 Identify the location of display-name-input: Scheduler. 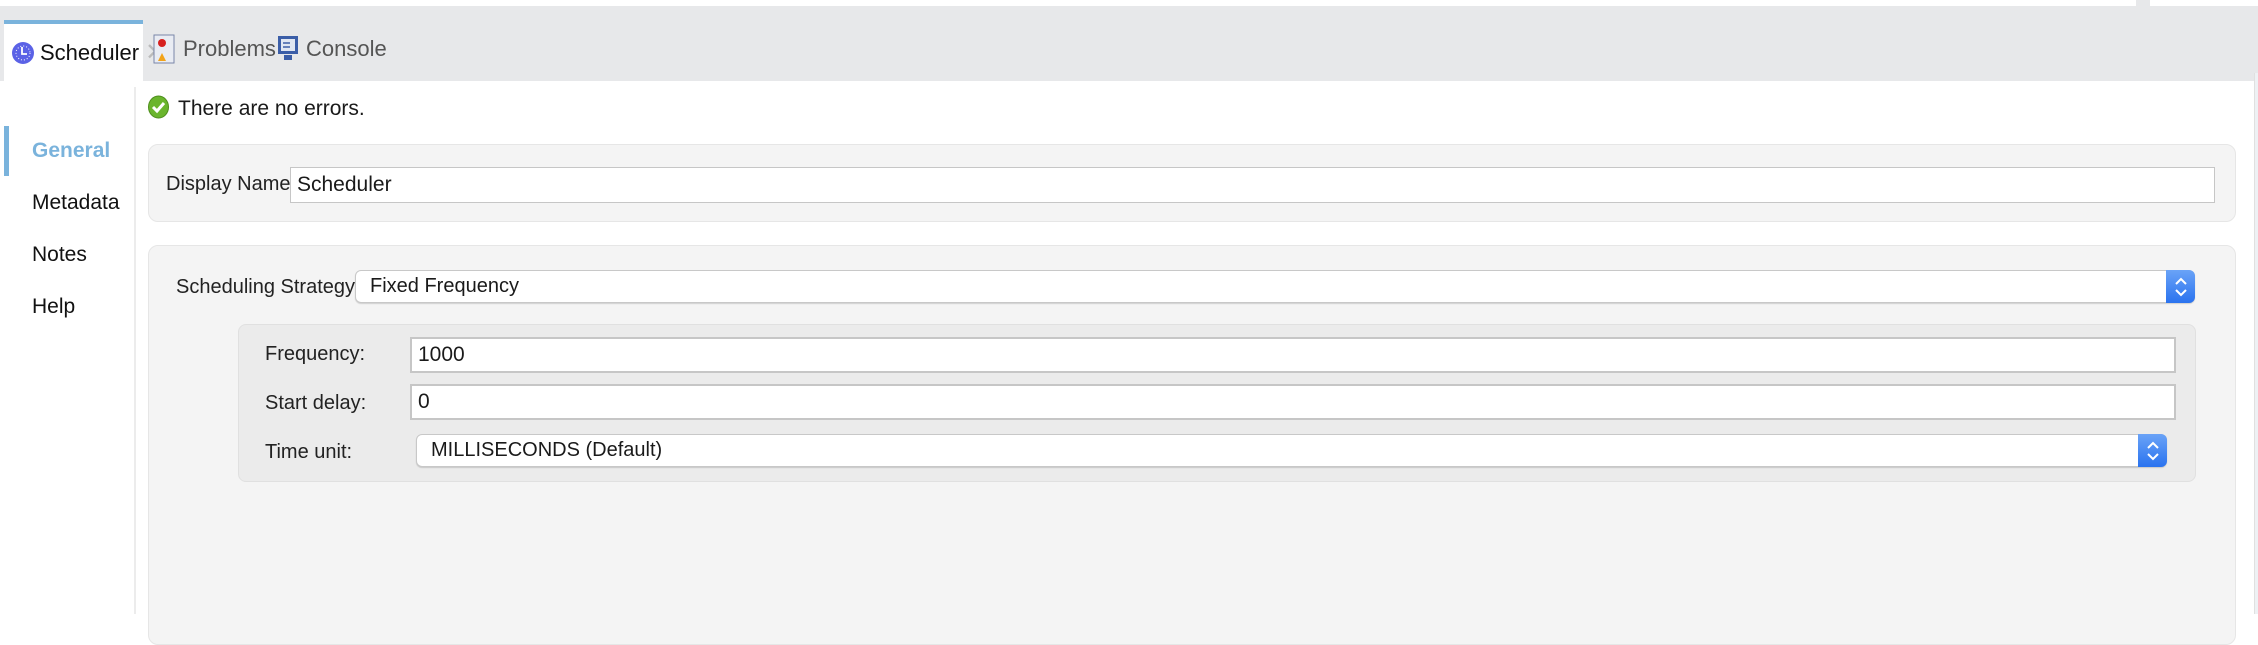
(1252, 185).